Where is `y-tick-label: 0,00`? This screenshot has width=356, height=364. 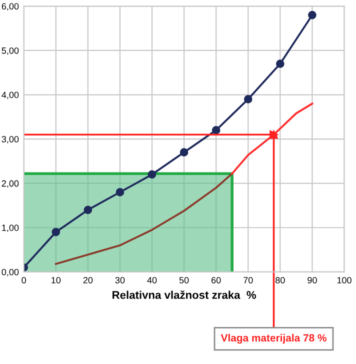 y-tick-label: 0,00 is located at coordinates (10, 272).